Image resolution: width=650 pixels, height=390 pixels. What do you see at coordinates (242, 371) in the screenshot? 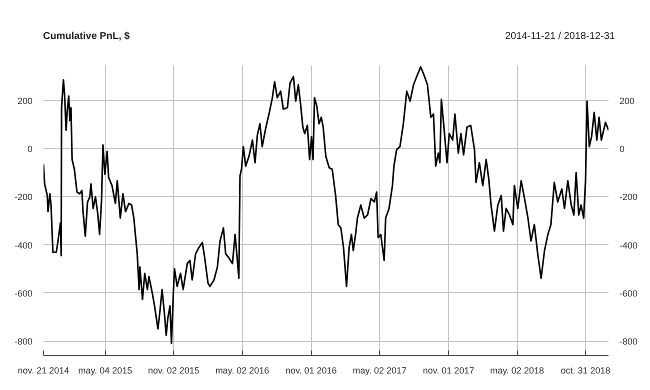
I see `x-tick-label: may. 02 2016` at bounding box center [242, 371].